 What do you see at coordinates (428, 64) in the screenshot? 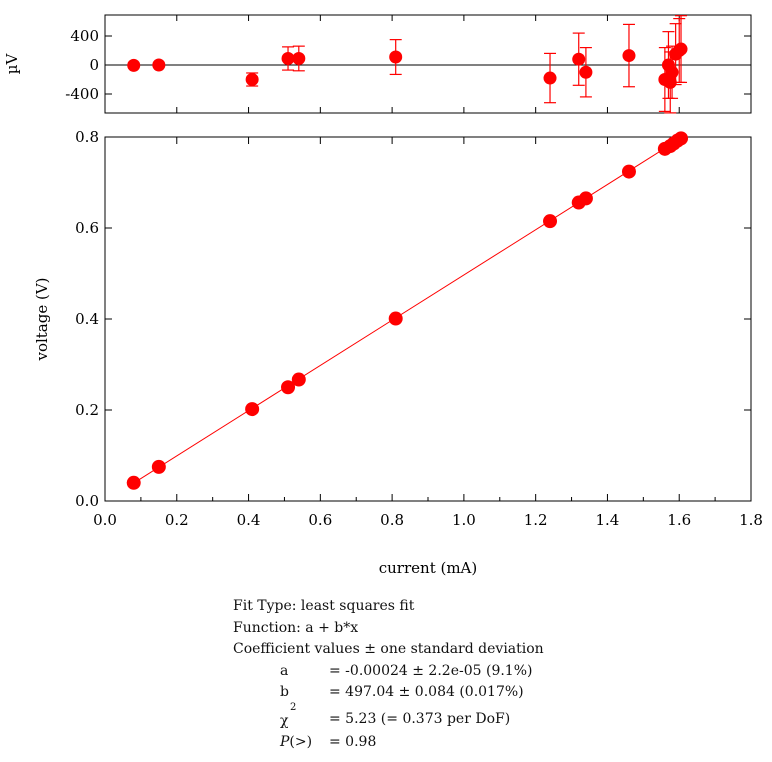
I see `residual-plot-frame` at bounding box center [428, 64].